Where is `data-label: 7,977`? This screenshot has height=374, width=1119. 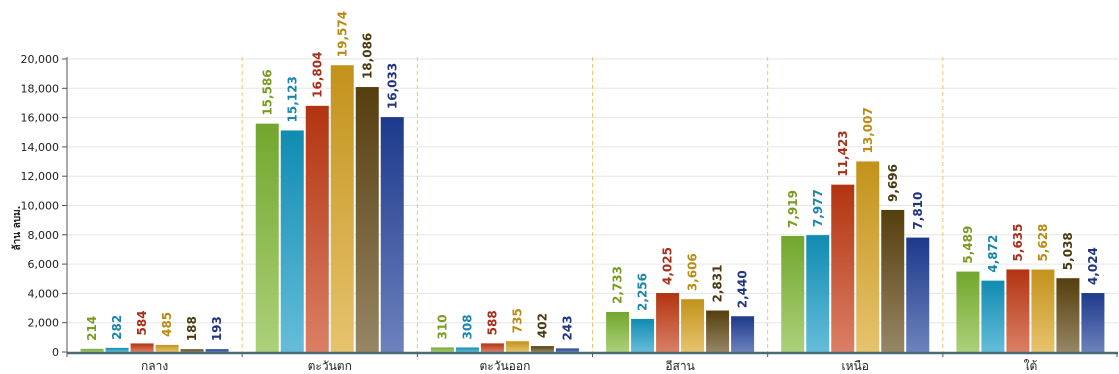
data-label: 7,977 is located at coordinates (818, 208).